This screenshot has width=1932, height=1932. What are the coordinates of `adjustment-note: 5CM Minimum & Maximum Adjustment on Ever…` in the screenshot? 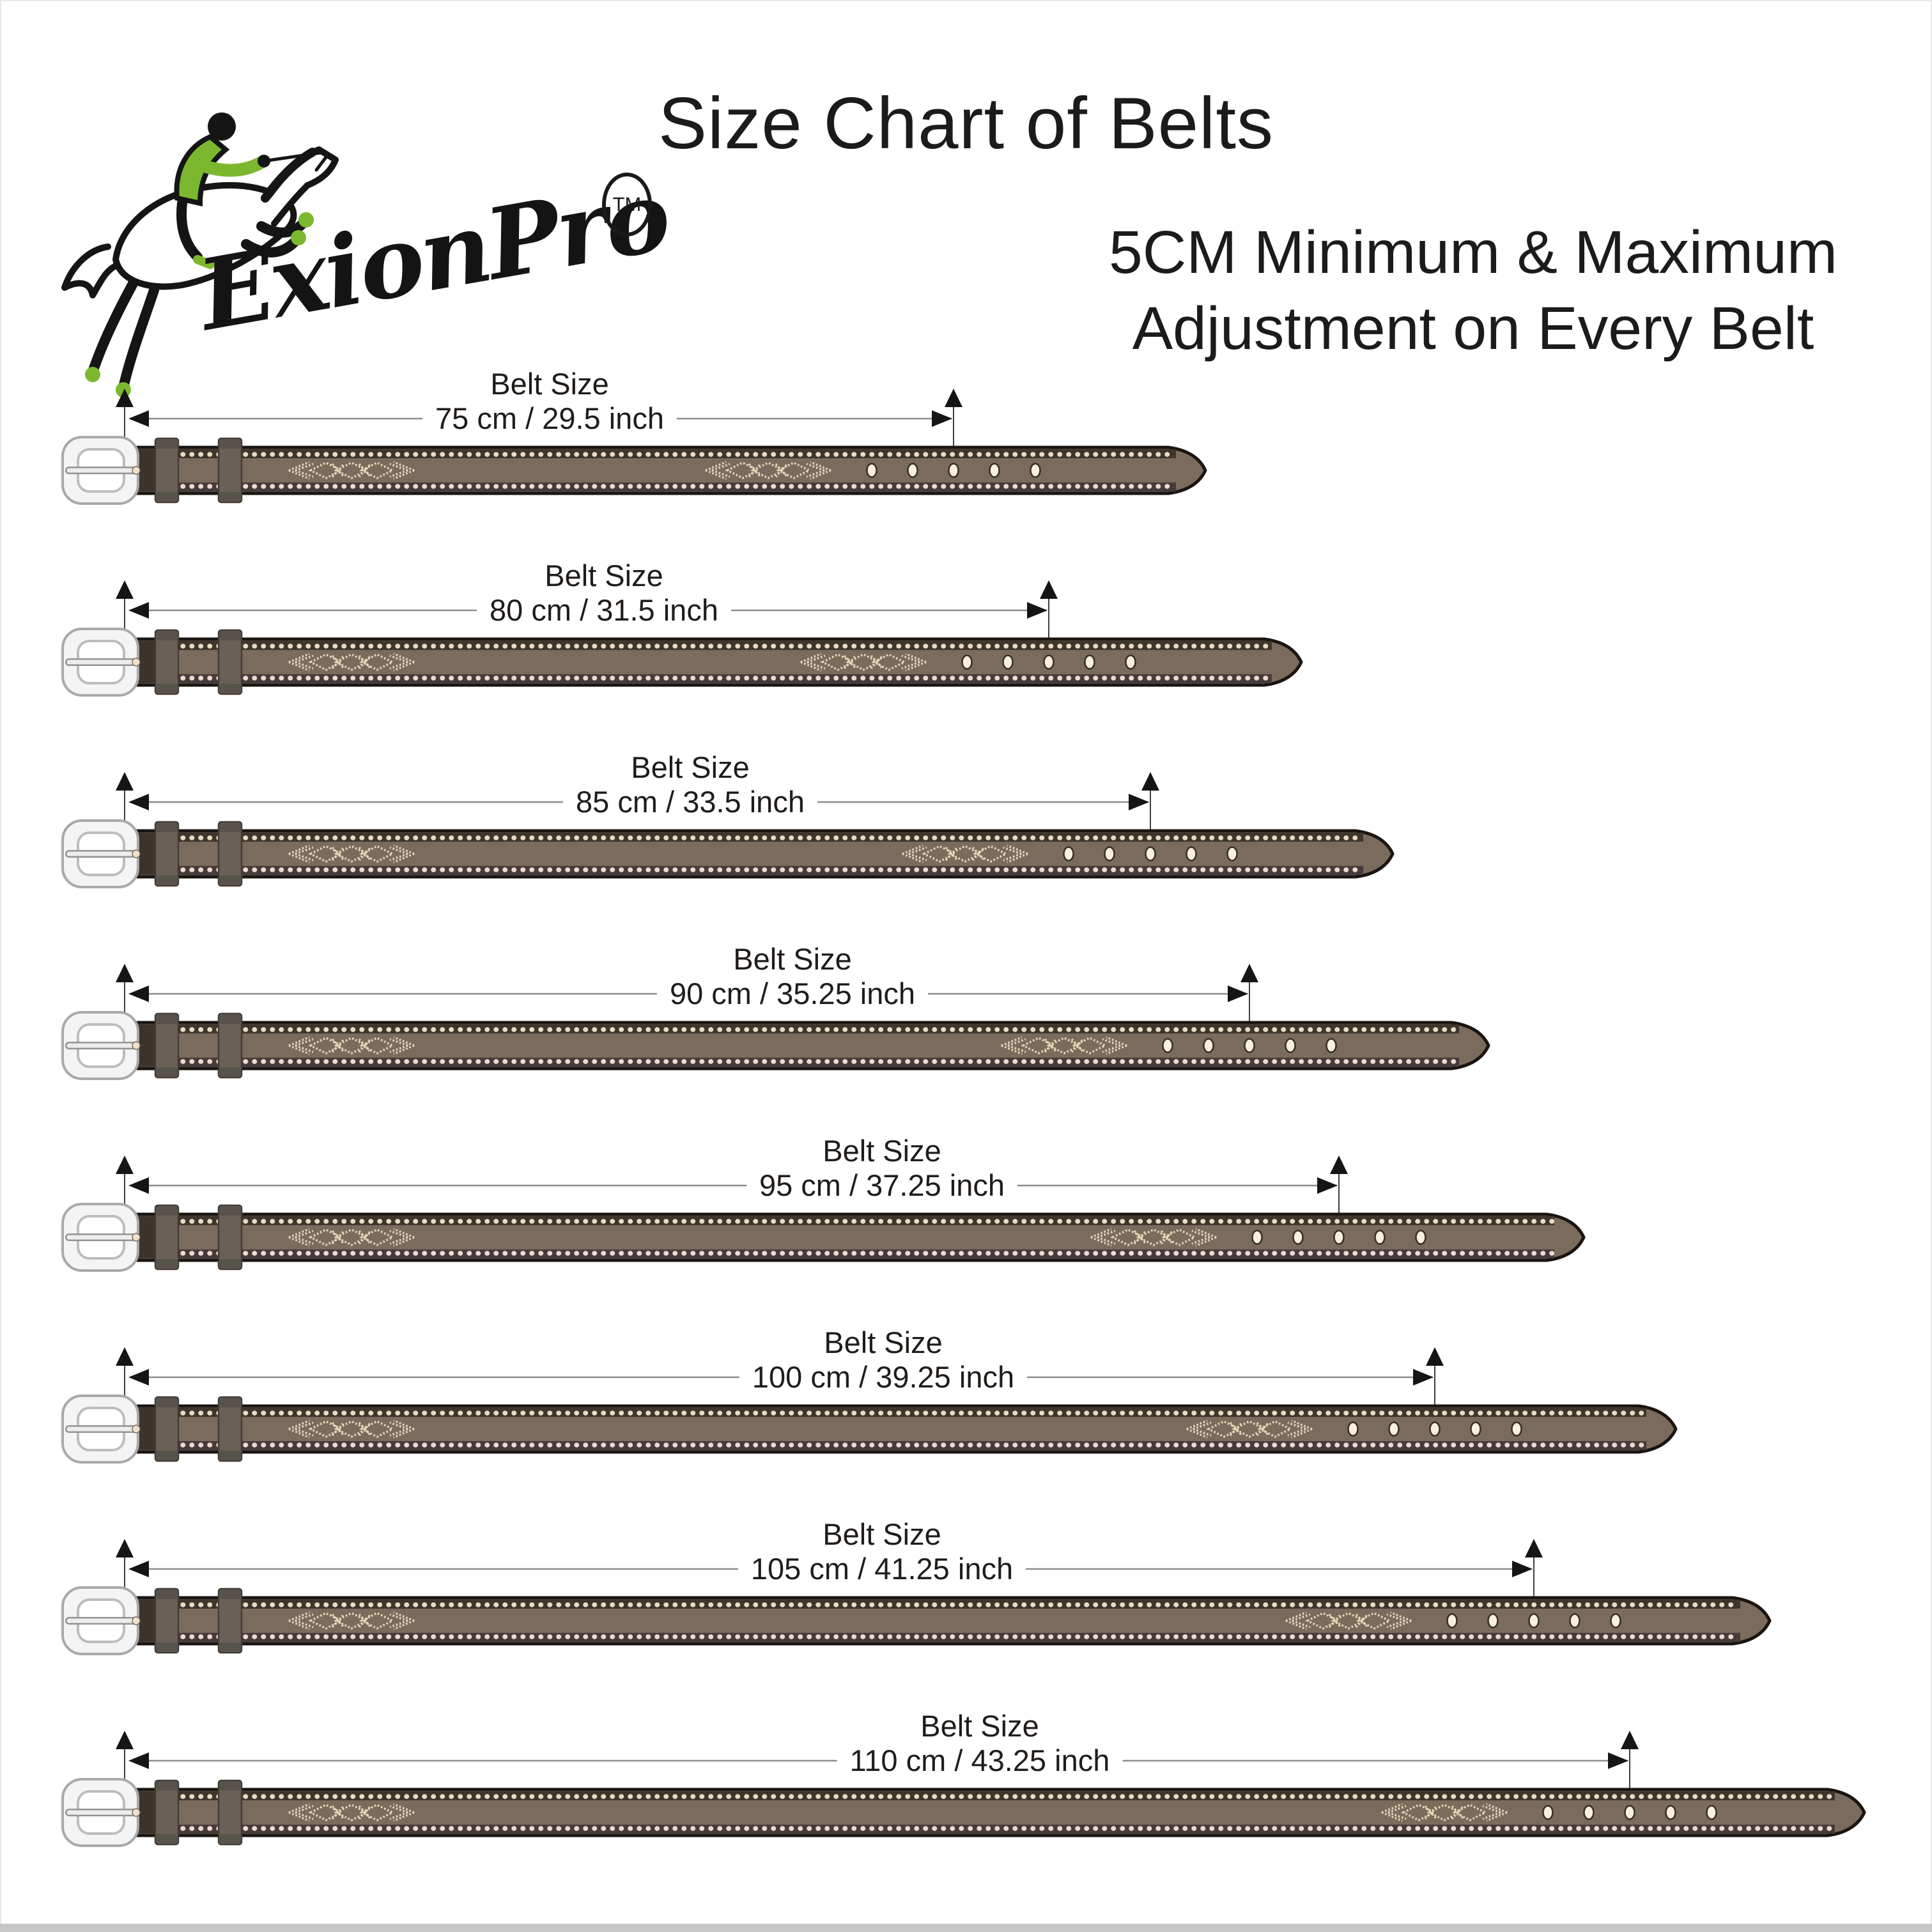 It's located at (1466, 291).